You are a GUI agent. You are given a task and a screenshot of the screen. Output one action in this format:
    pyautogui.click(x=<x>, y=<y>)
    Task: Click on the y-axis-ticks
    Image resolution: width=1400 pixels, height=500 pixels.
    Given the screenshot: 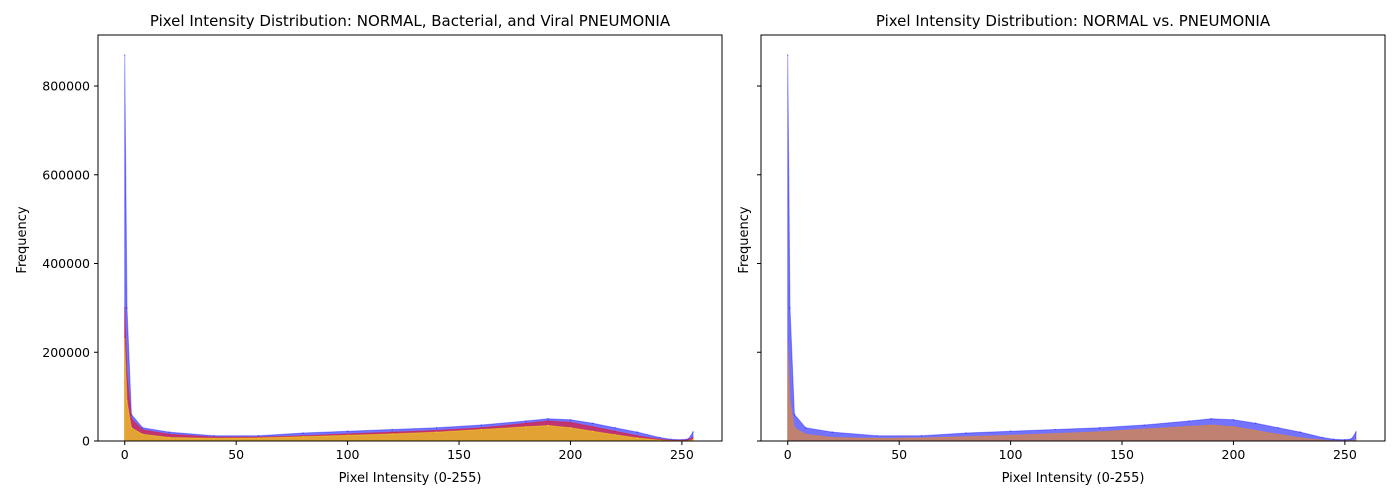 What is the action you would take?
    pyautogui.click(x=759, y=263)
    